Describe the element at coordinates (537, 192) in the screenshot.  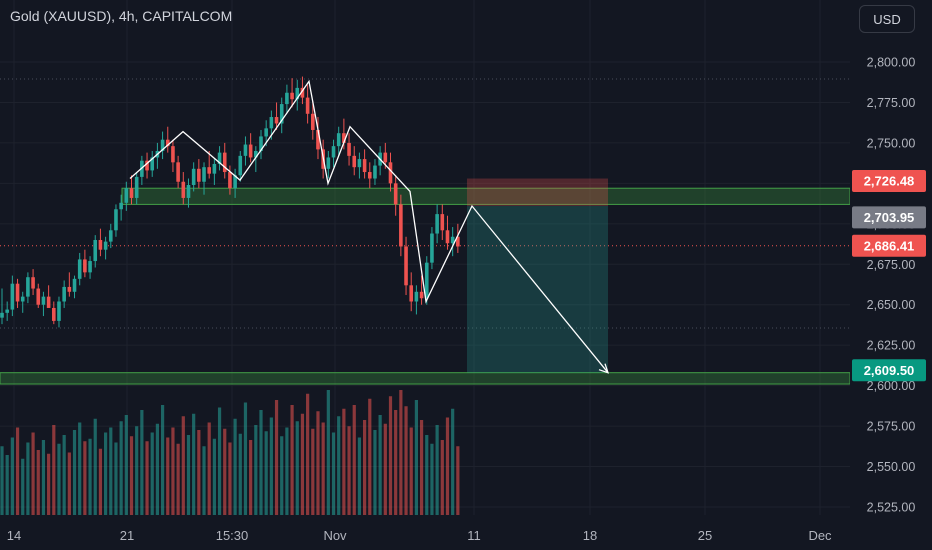
I see `stop-loss-area` at that location.